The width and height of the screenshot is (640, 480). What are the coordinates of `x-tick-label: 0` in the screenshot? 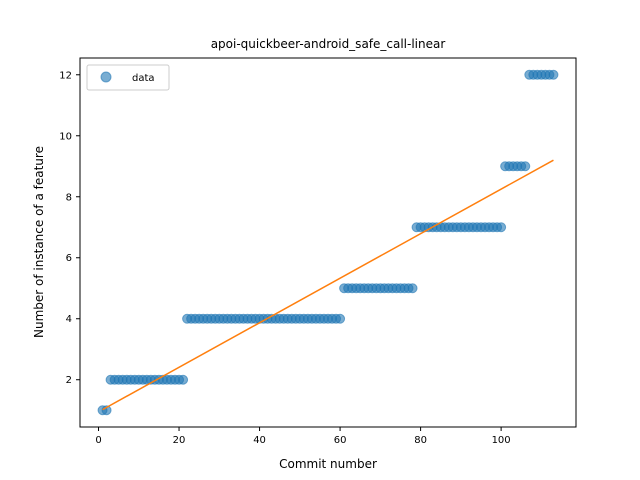 It's located at (98, 440).